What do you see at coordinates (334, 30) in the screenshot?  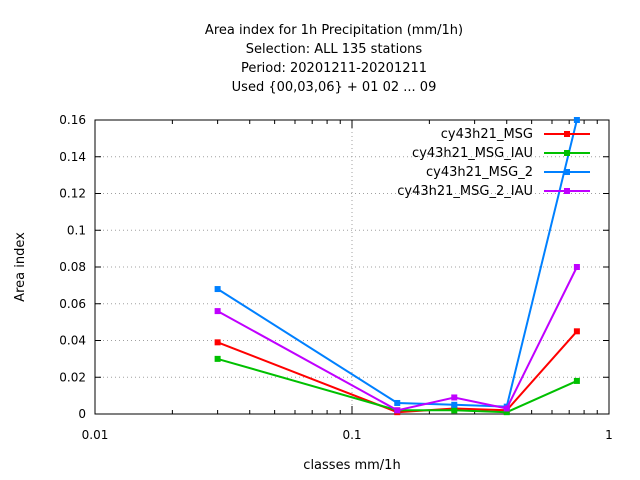 I see `title-line: Area index for 1h Precipitation (mm/1h)` at bounding box center [334, 30].